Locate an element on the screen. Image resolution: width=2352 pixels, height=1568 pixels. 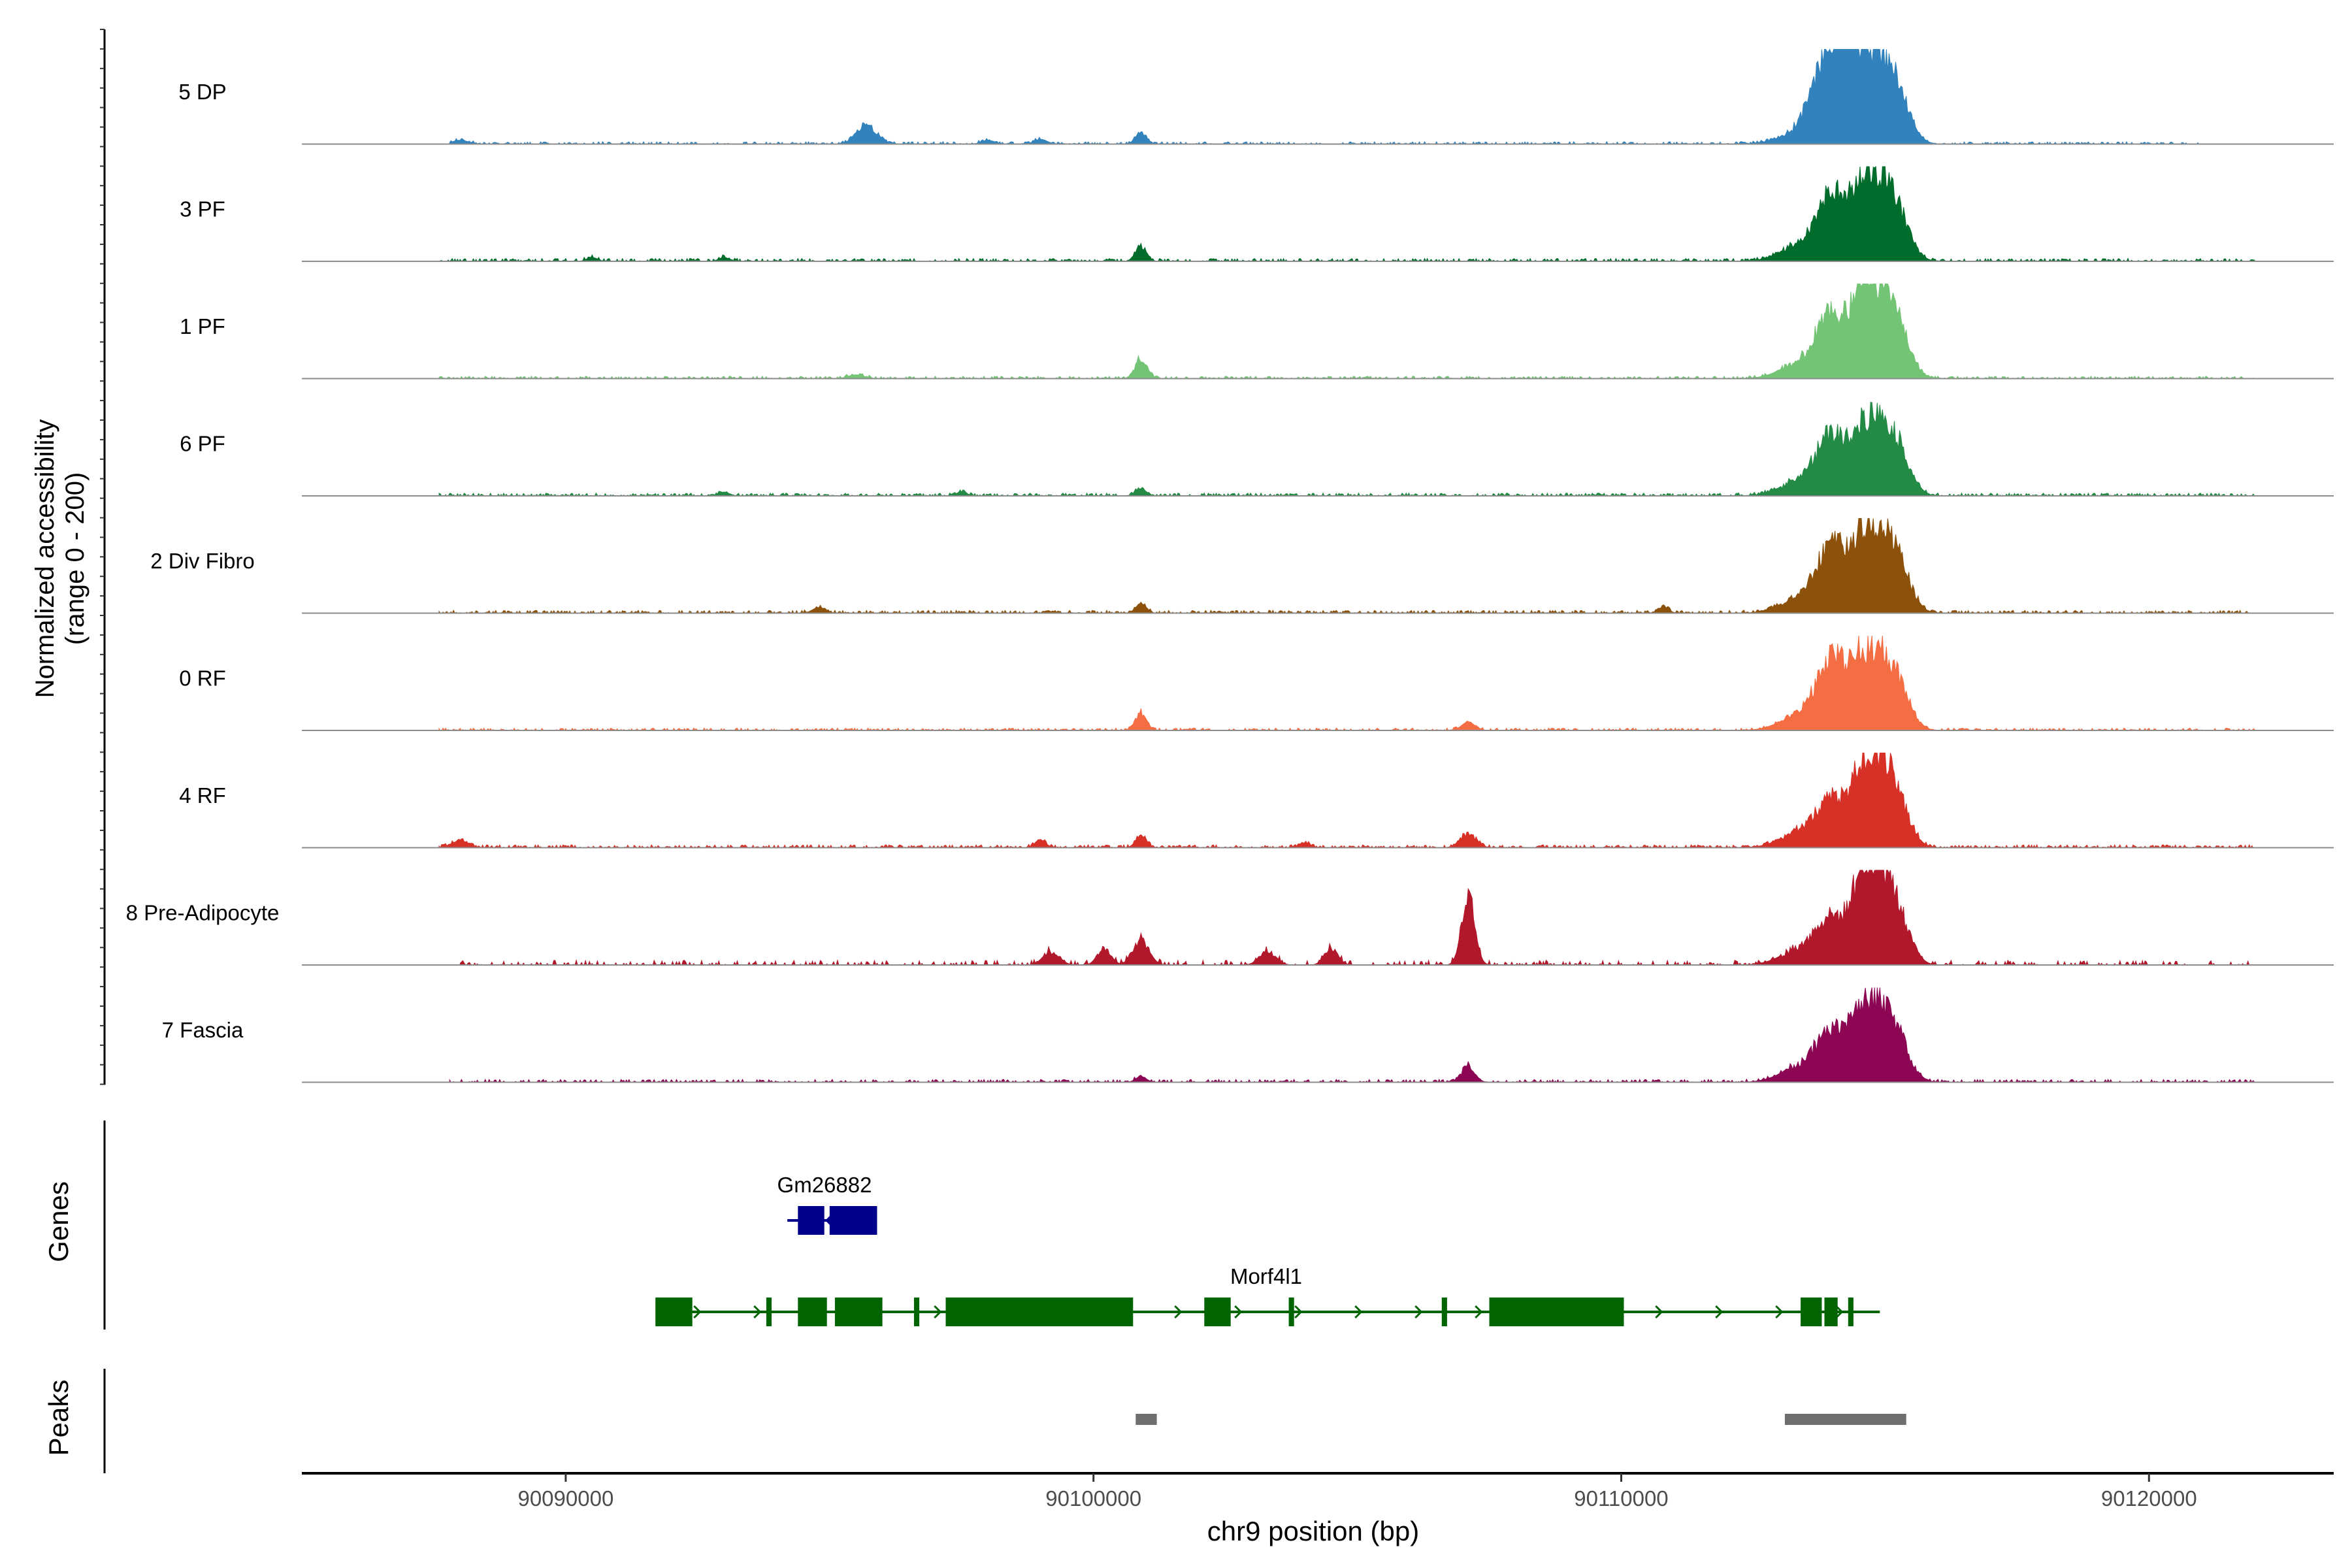
gene-label-morf4l1: Morf4l1 is located at coordinates (1266, 1276).